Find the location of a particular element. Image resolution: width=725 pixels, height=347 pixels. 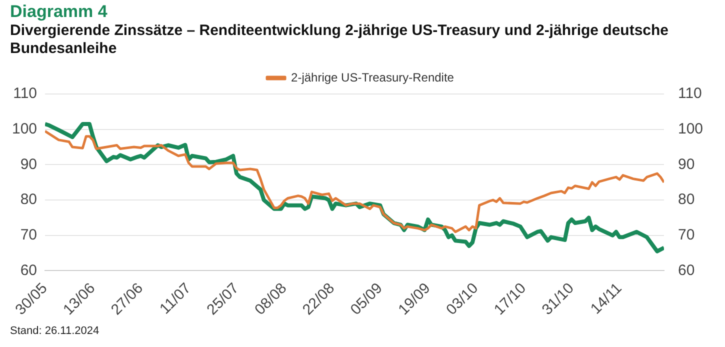

legend-label: 2-jährige US-Treasury-Rendite is located at coordinates (372, 77).